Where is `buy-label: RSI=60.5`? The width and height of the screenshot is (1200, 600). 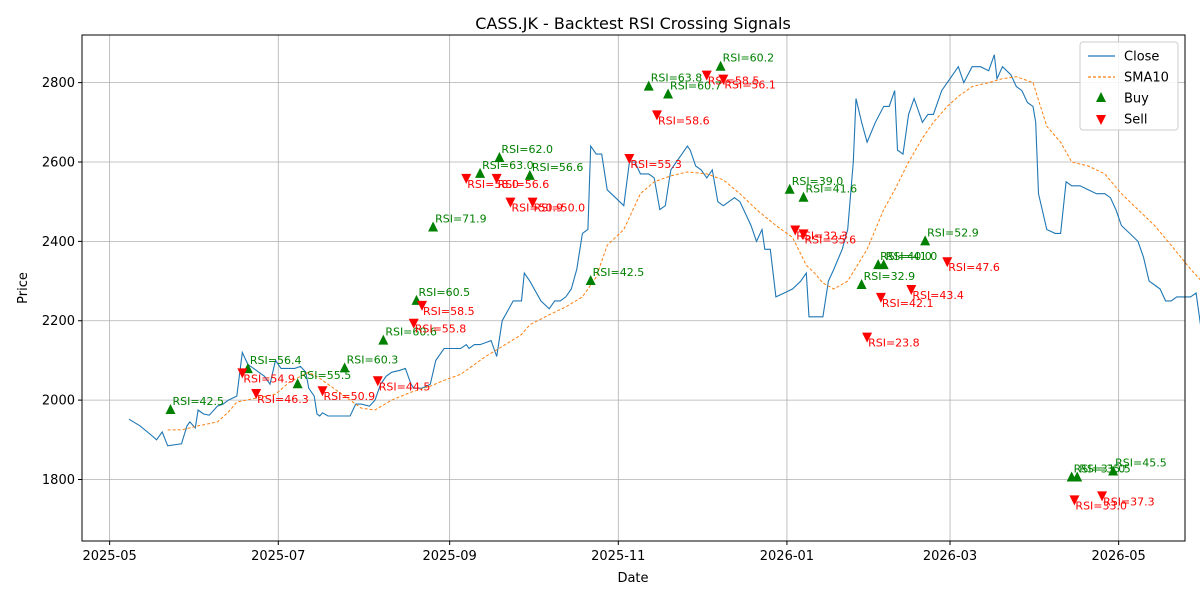 buy-label: RSI=60.5 is located at coordinates (444, 292).